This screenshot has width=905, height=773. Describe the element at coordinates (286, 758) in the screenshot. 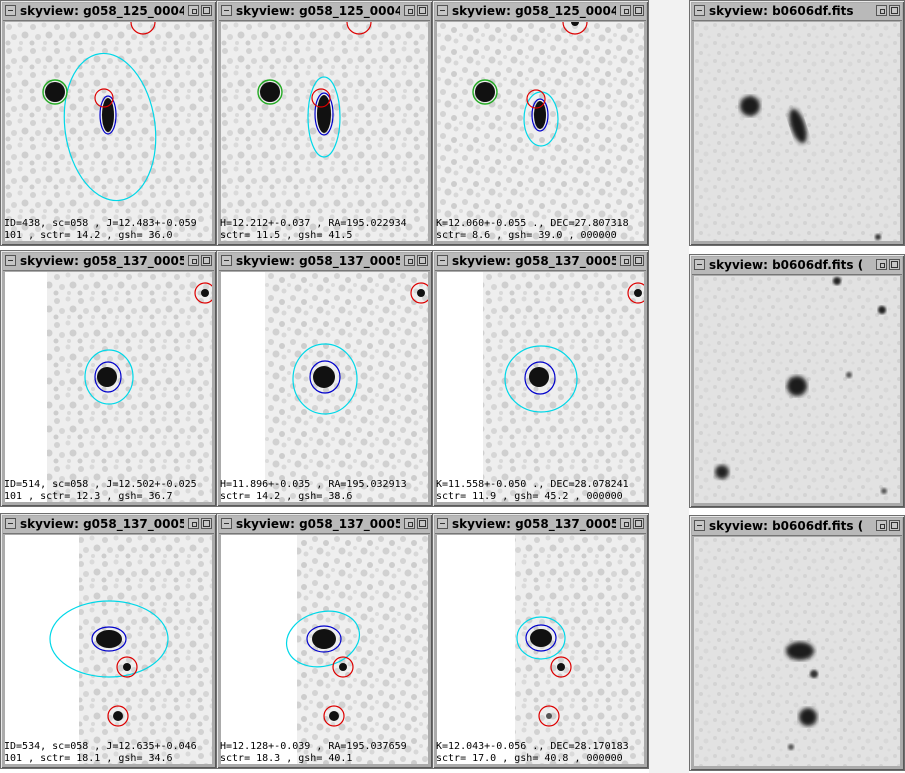

I see `info-line: sctr= 18.3 , gsh= 40.1` at that location.